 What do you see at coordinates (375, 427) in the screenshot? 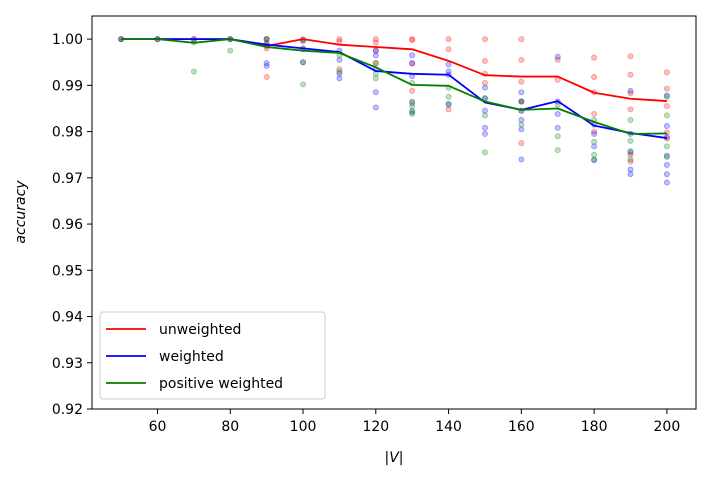
I see `x-tick-label: 120` at bounding box center [375, 427].